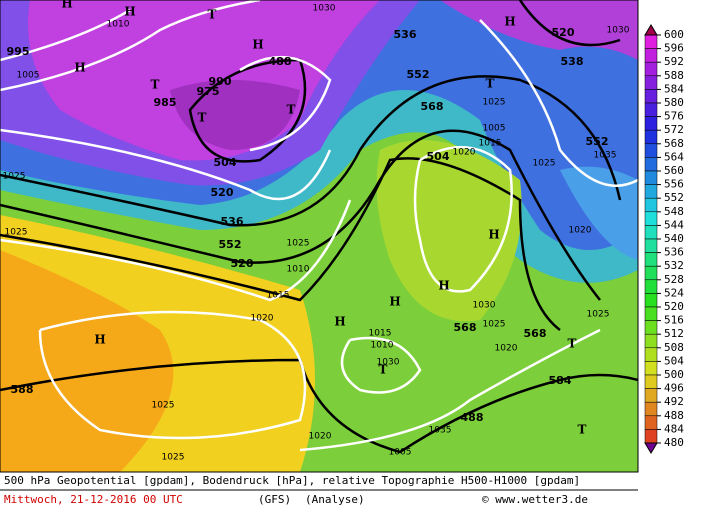 The height and width of the screenshot is (517, 704). I want to click on footer-analysis: (Analyse), so click(335, 499).